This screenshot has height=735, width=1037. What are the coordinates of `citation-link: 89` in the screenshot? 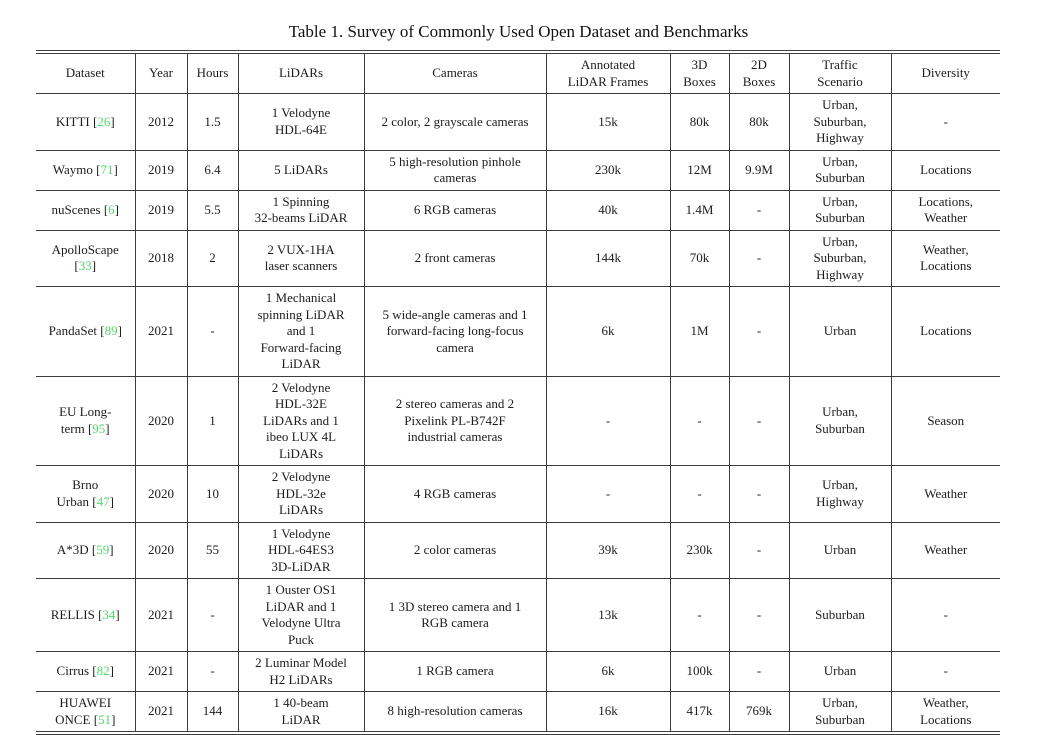 It's located at (111, 330).